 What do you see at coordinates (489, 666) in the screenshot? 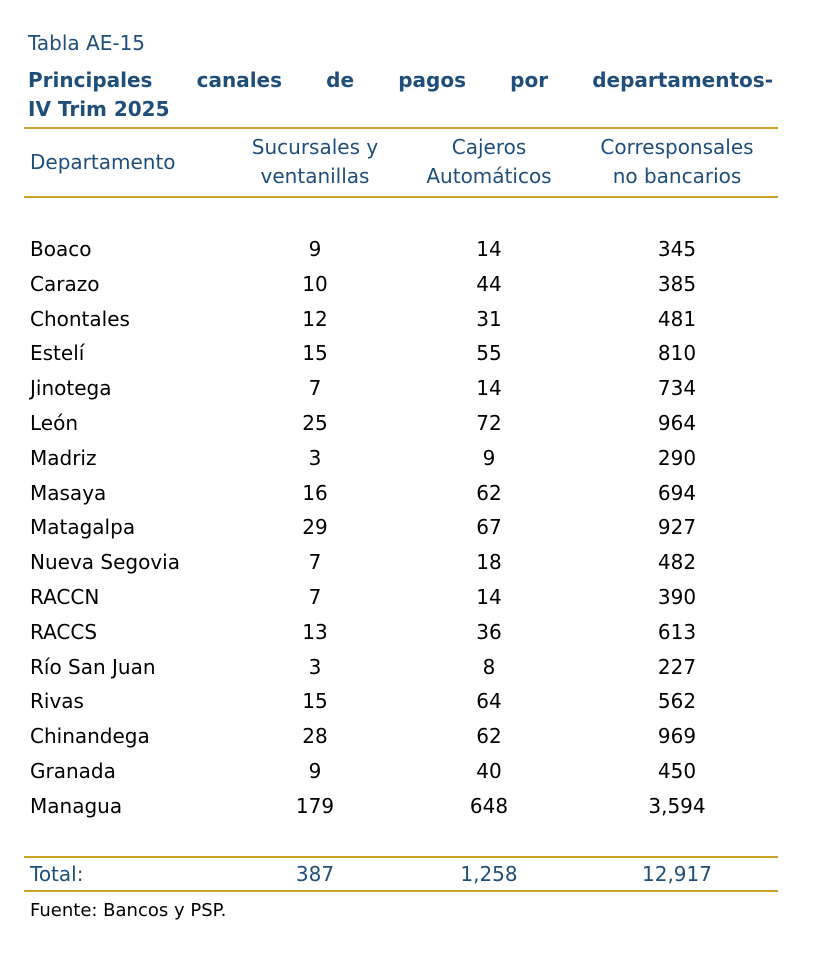
I see `cell-value: 8` at bounding box center [489, 666].